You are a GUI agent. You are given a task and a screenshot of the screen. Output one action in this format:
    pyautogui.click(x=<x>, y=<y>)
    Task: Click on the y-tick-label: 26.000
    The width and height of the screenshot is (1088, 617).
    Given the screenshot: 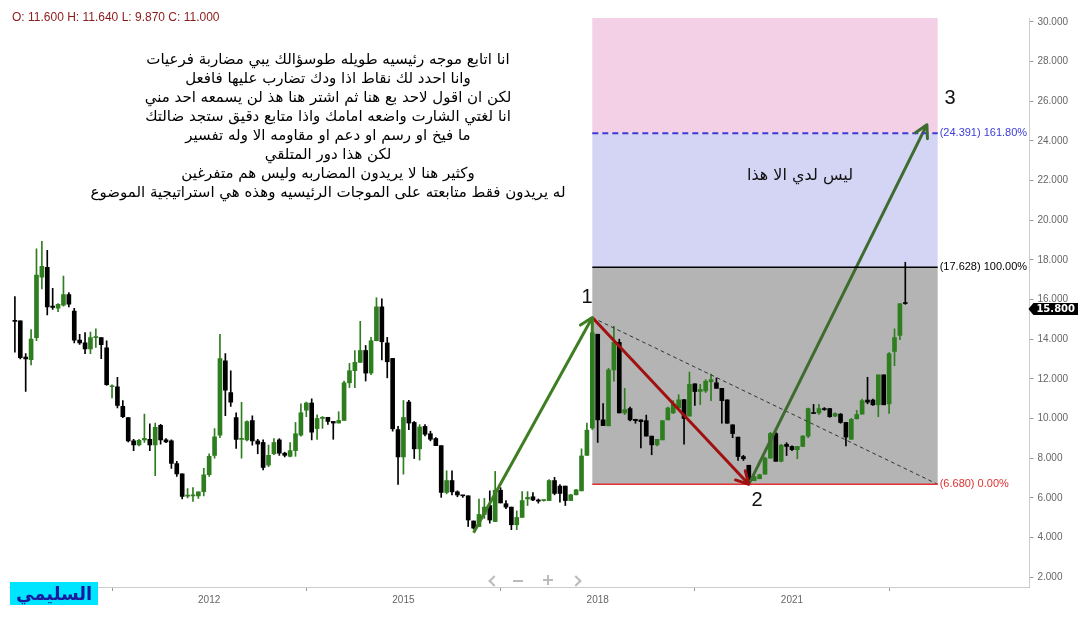 What is the action you would take?
    pyautogui.click(x=1053, y=101)
    